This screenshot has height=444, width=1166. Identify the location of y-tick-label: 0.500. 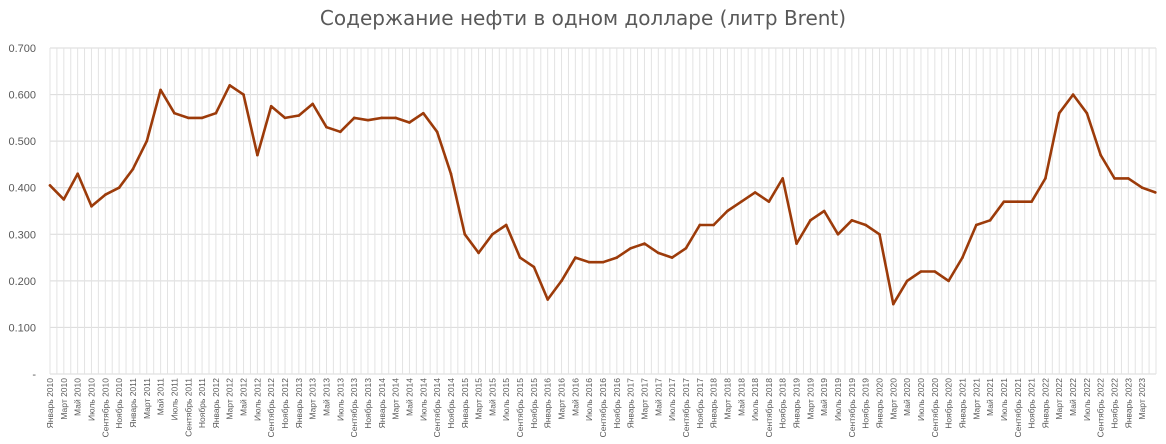
(22, 142).